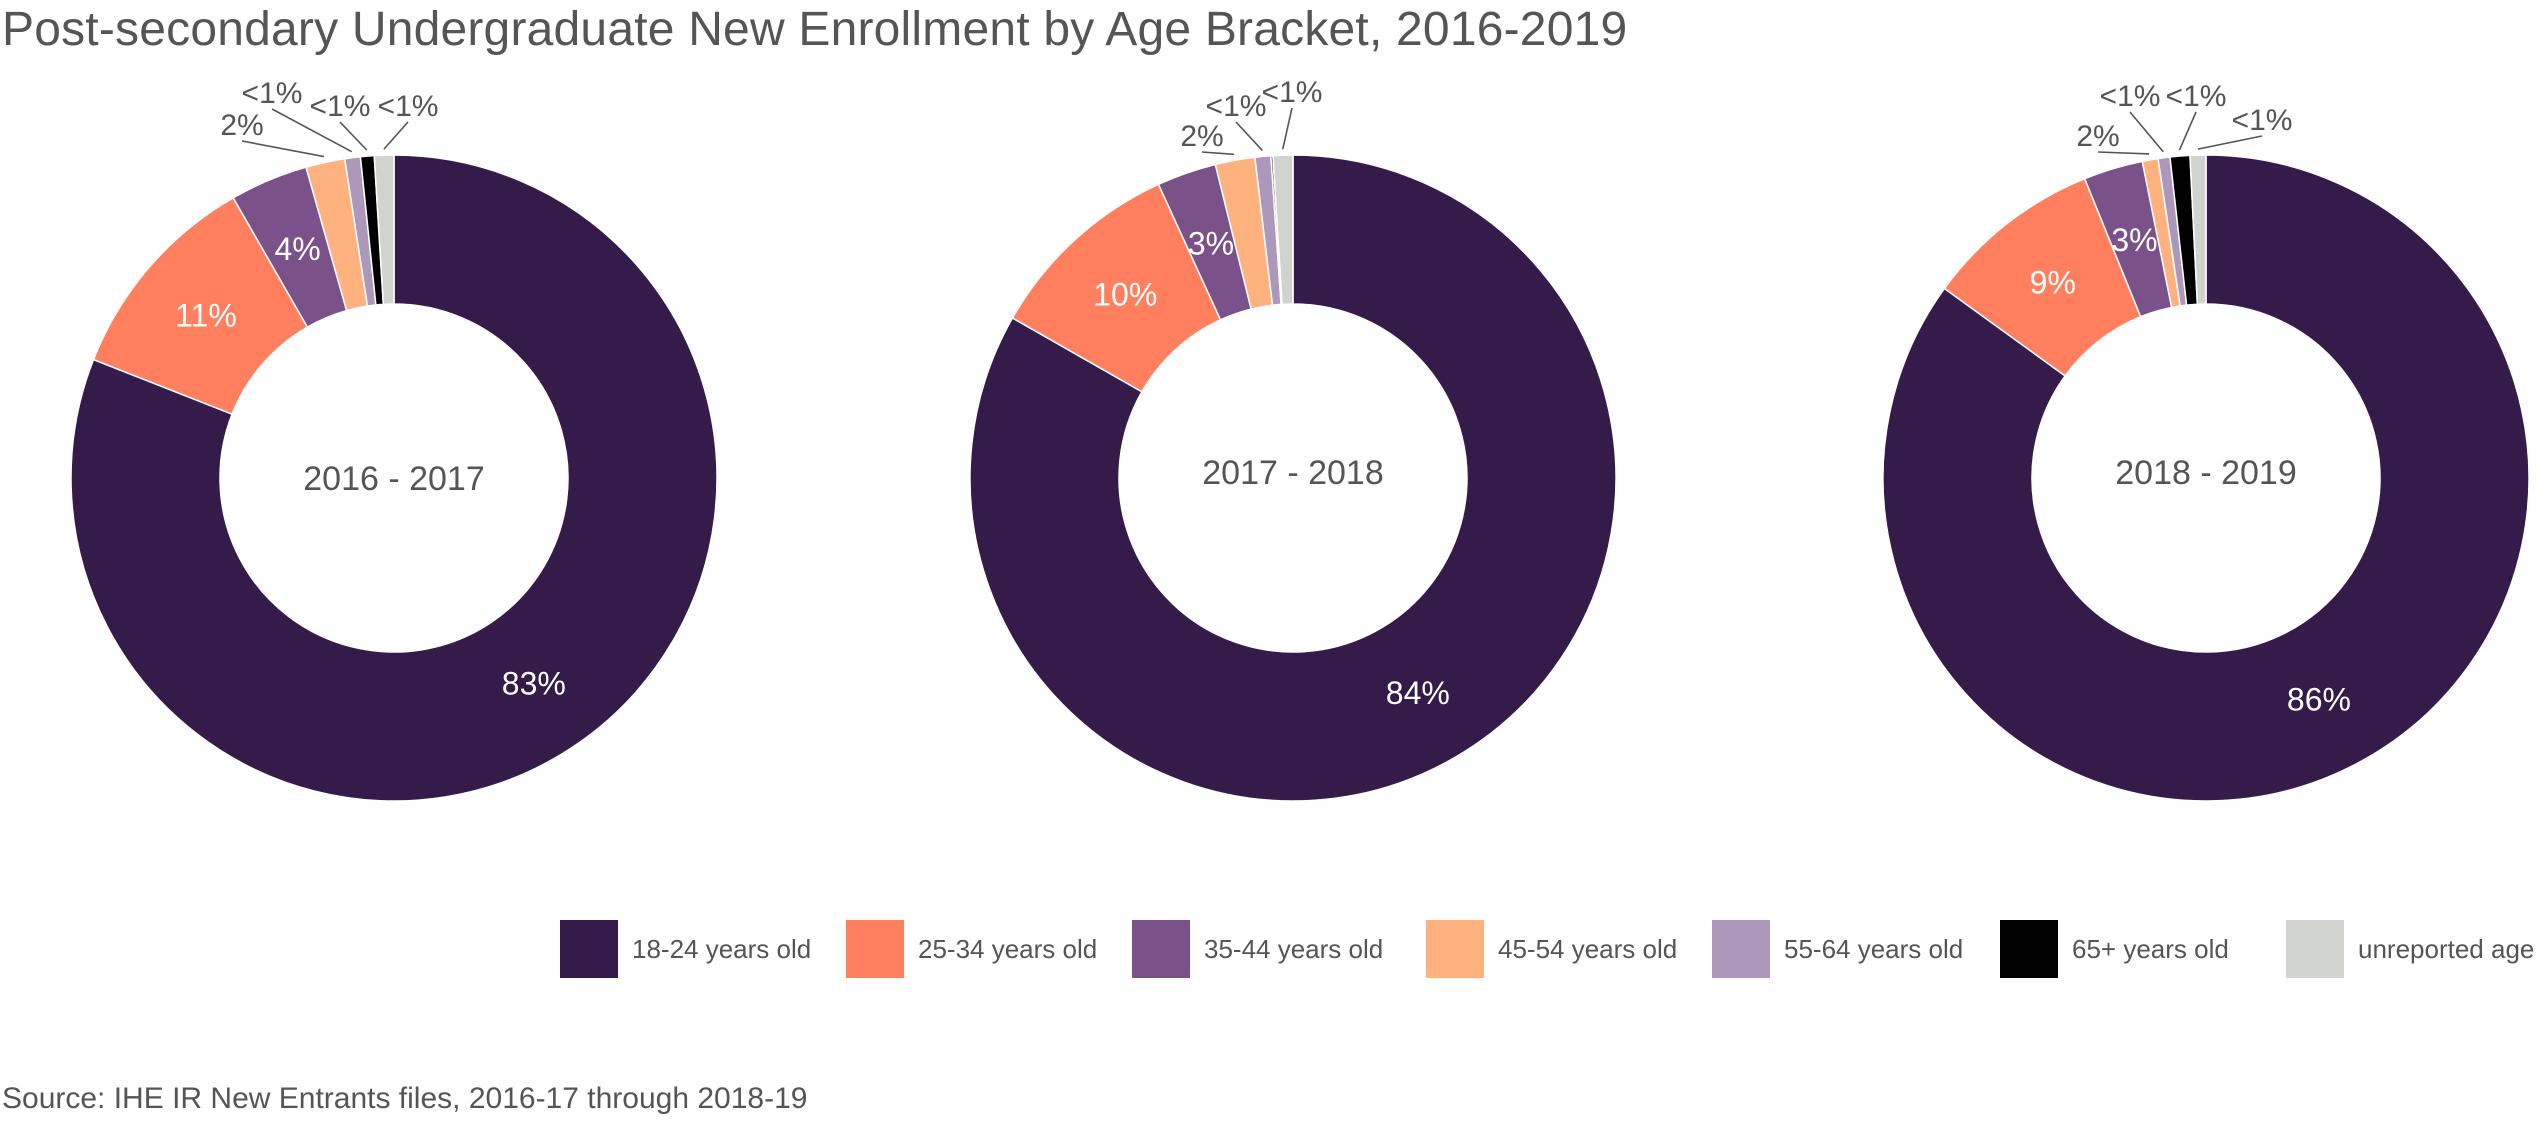  I want to click on legend-item-18-24: 18-24 years old, so click(685, 949).